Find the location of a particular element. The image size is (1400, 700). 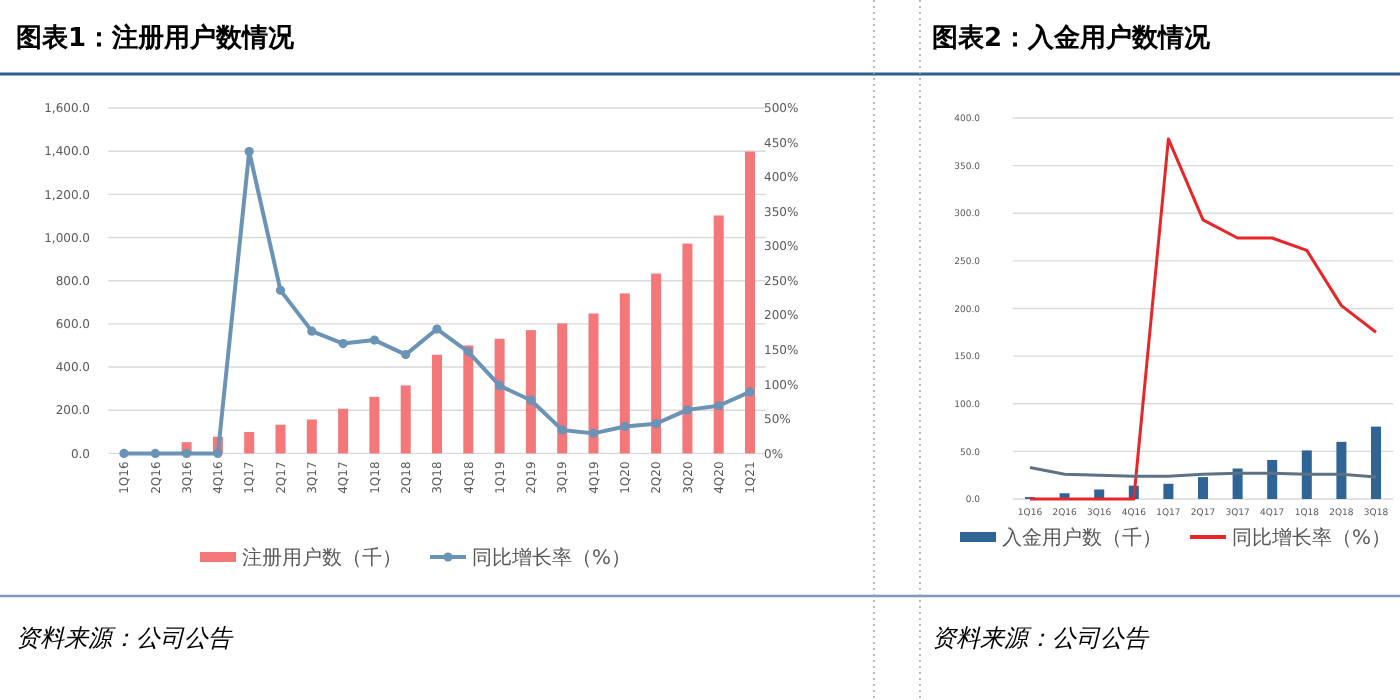

line-series is located at coordinates (1203, 319).